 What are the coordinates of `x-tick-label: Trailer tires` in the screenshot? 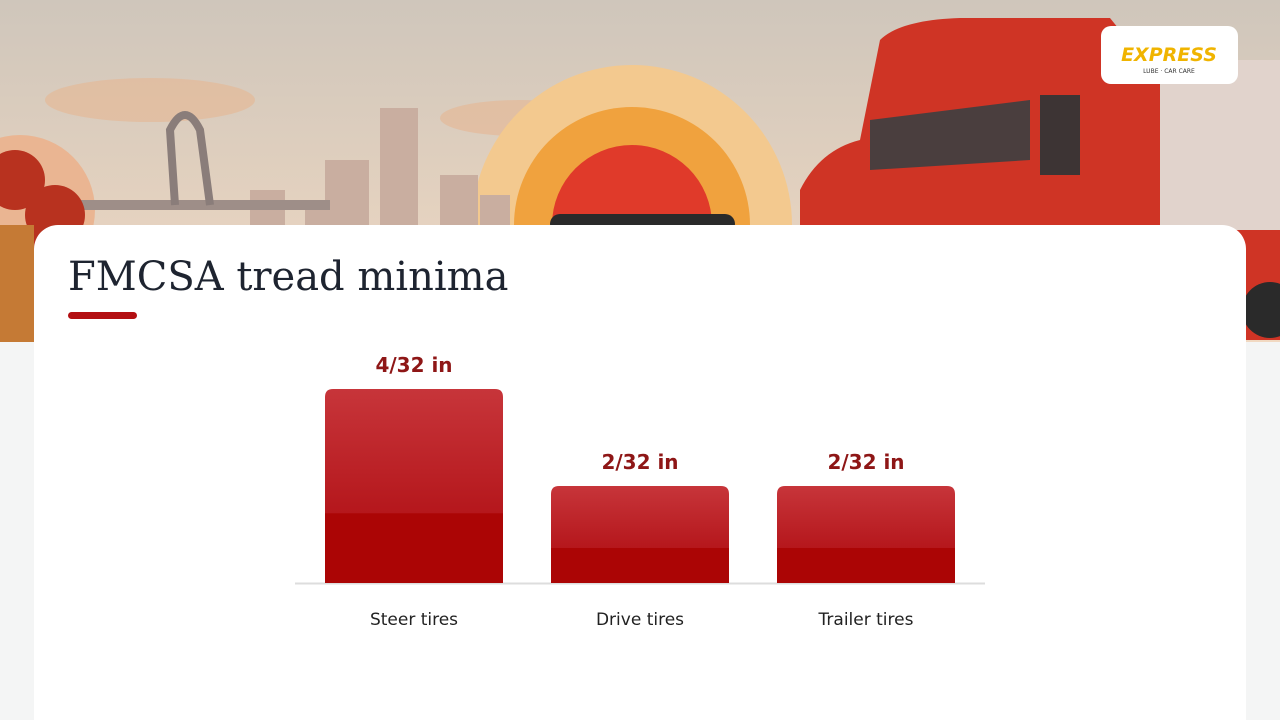 It's located at (866, 620).